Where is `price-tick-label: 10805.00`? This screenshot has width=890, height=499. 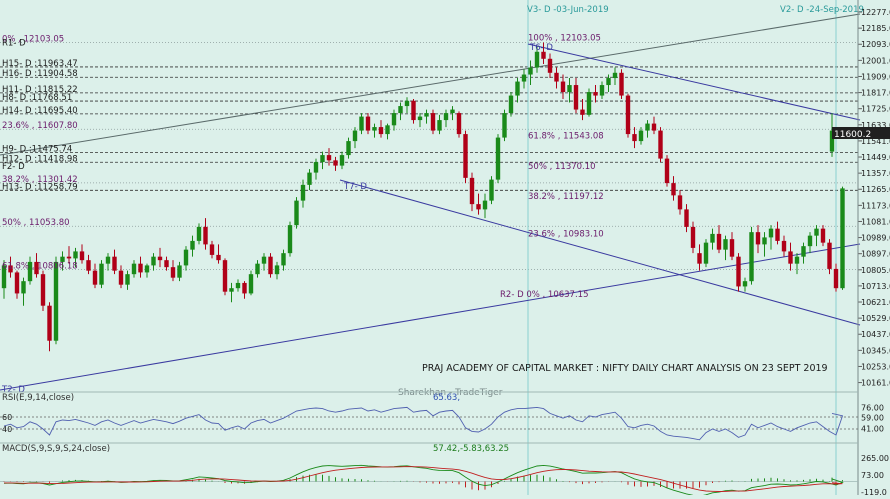 price-tick-label: 10805.00 is located at coordinates (875, 270).